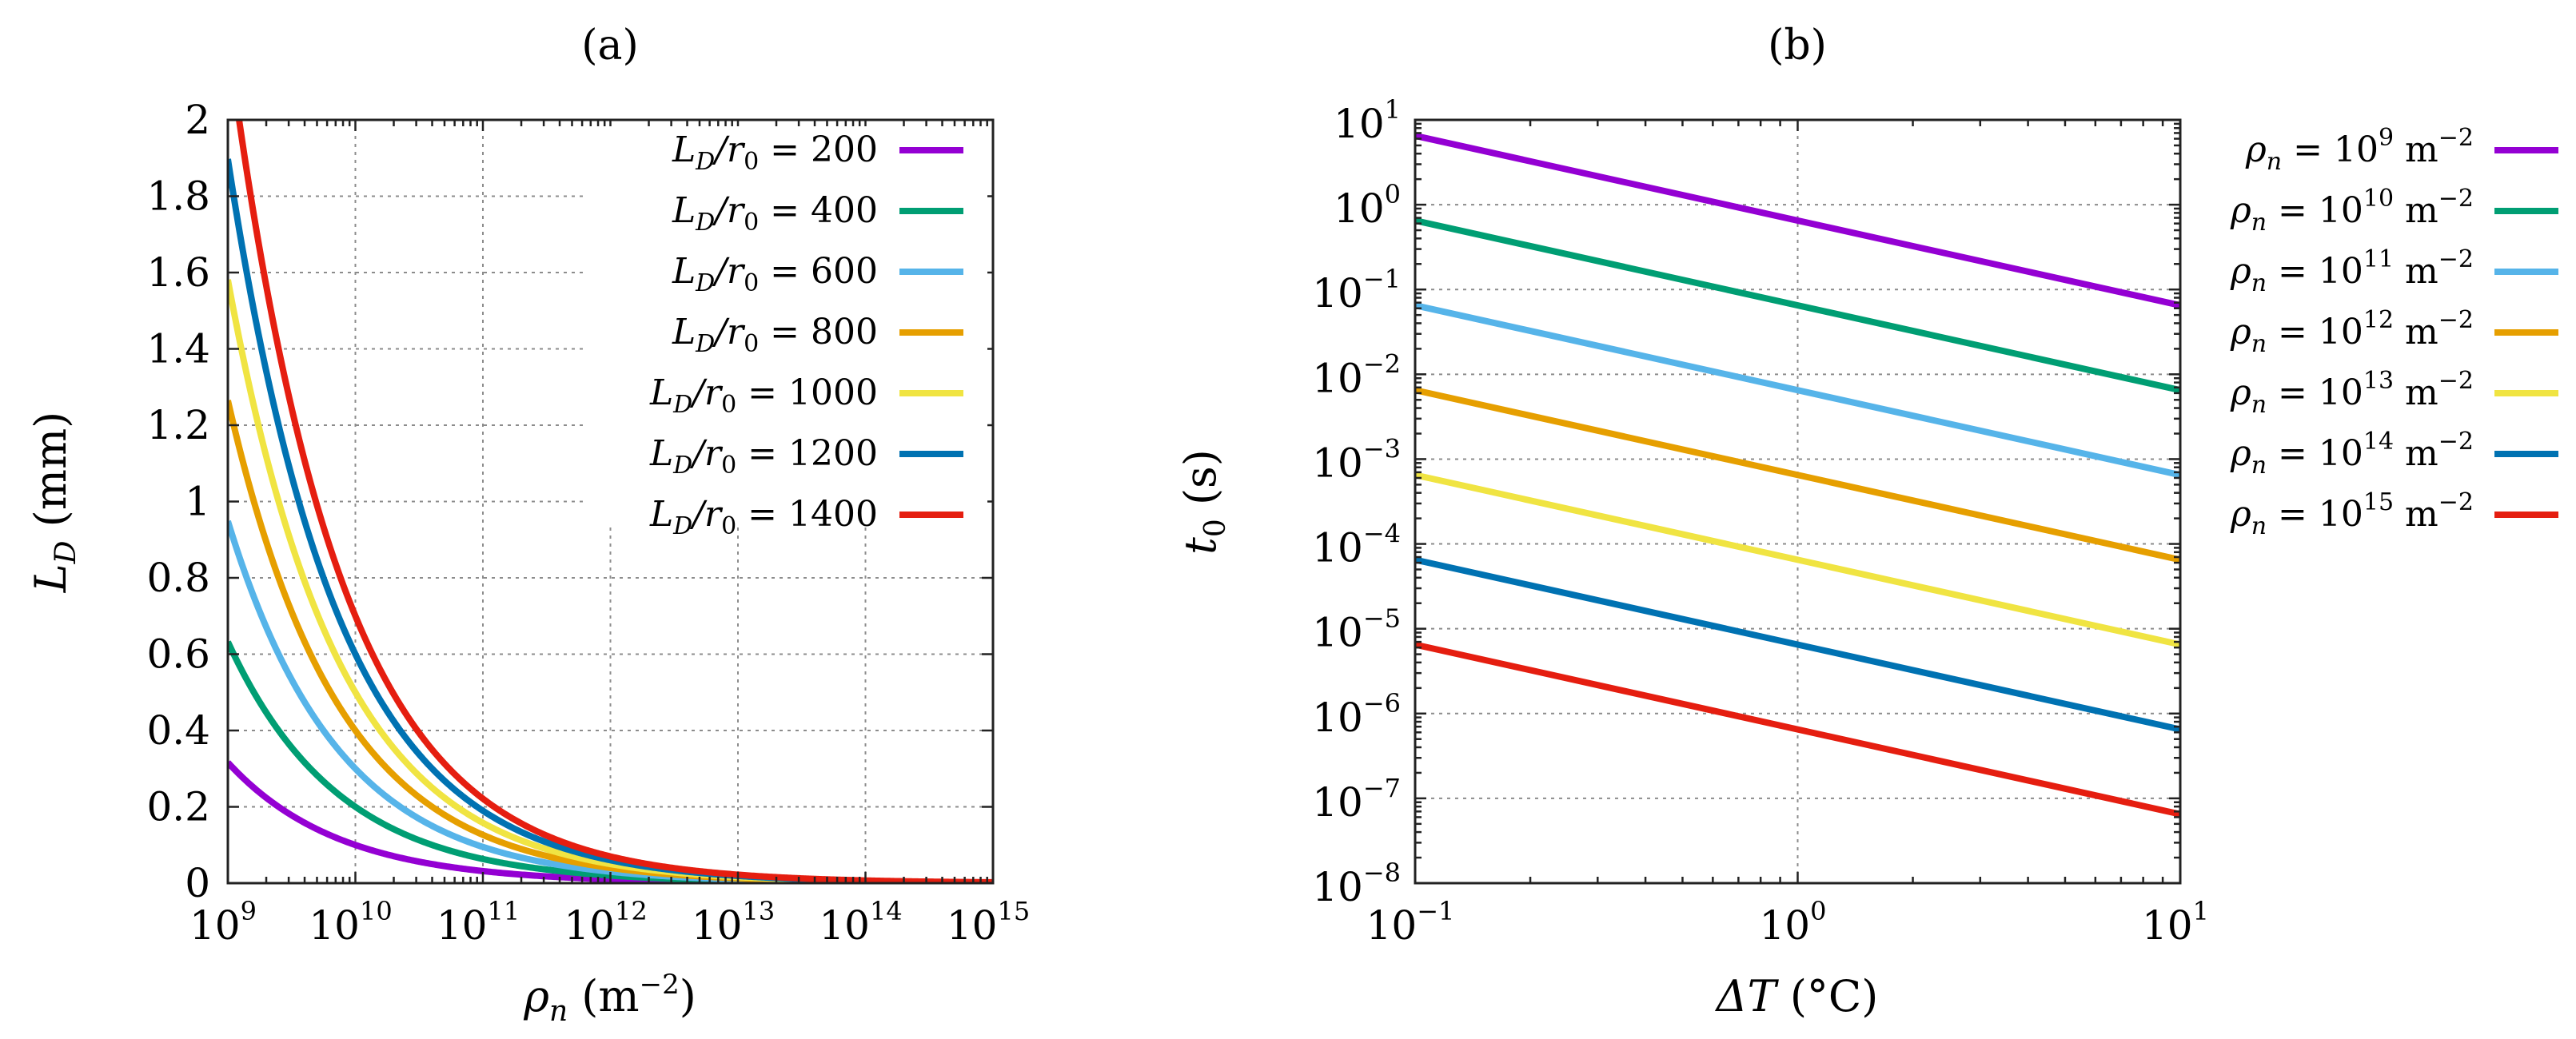 The image size is (2576, 1039). What do you see at coordinates (2352, 332) in the screenshot?
I see `panel-b-legend-label: ρn = 1012 m−2` at bounding box center [2352, 332].